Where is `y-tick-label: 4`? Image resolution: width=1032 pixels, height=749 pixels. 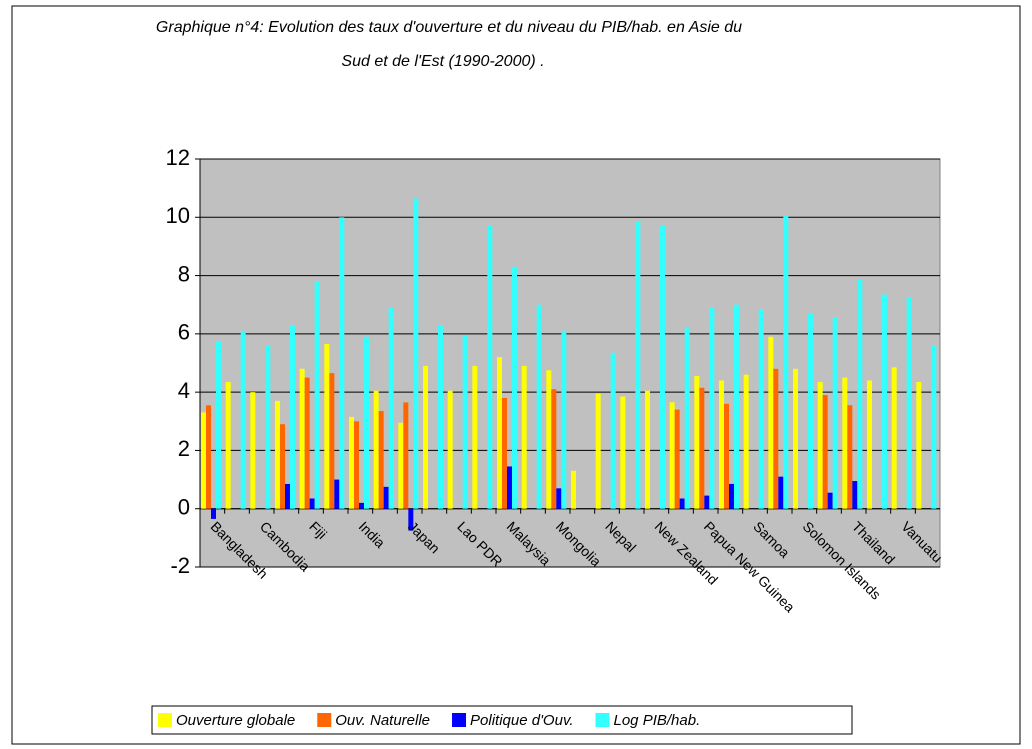 y-tick-label: 4 is located at coordinates (184, 390).